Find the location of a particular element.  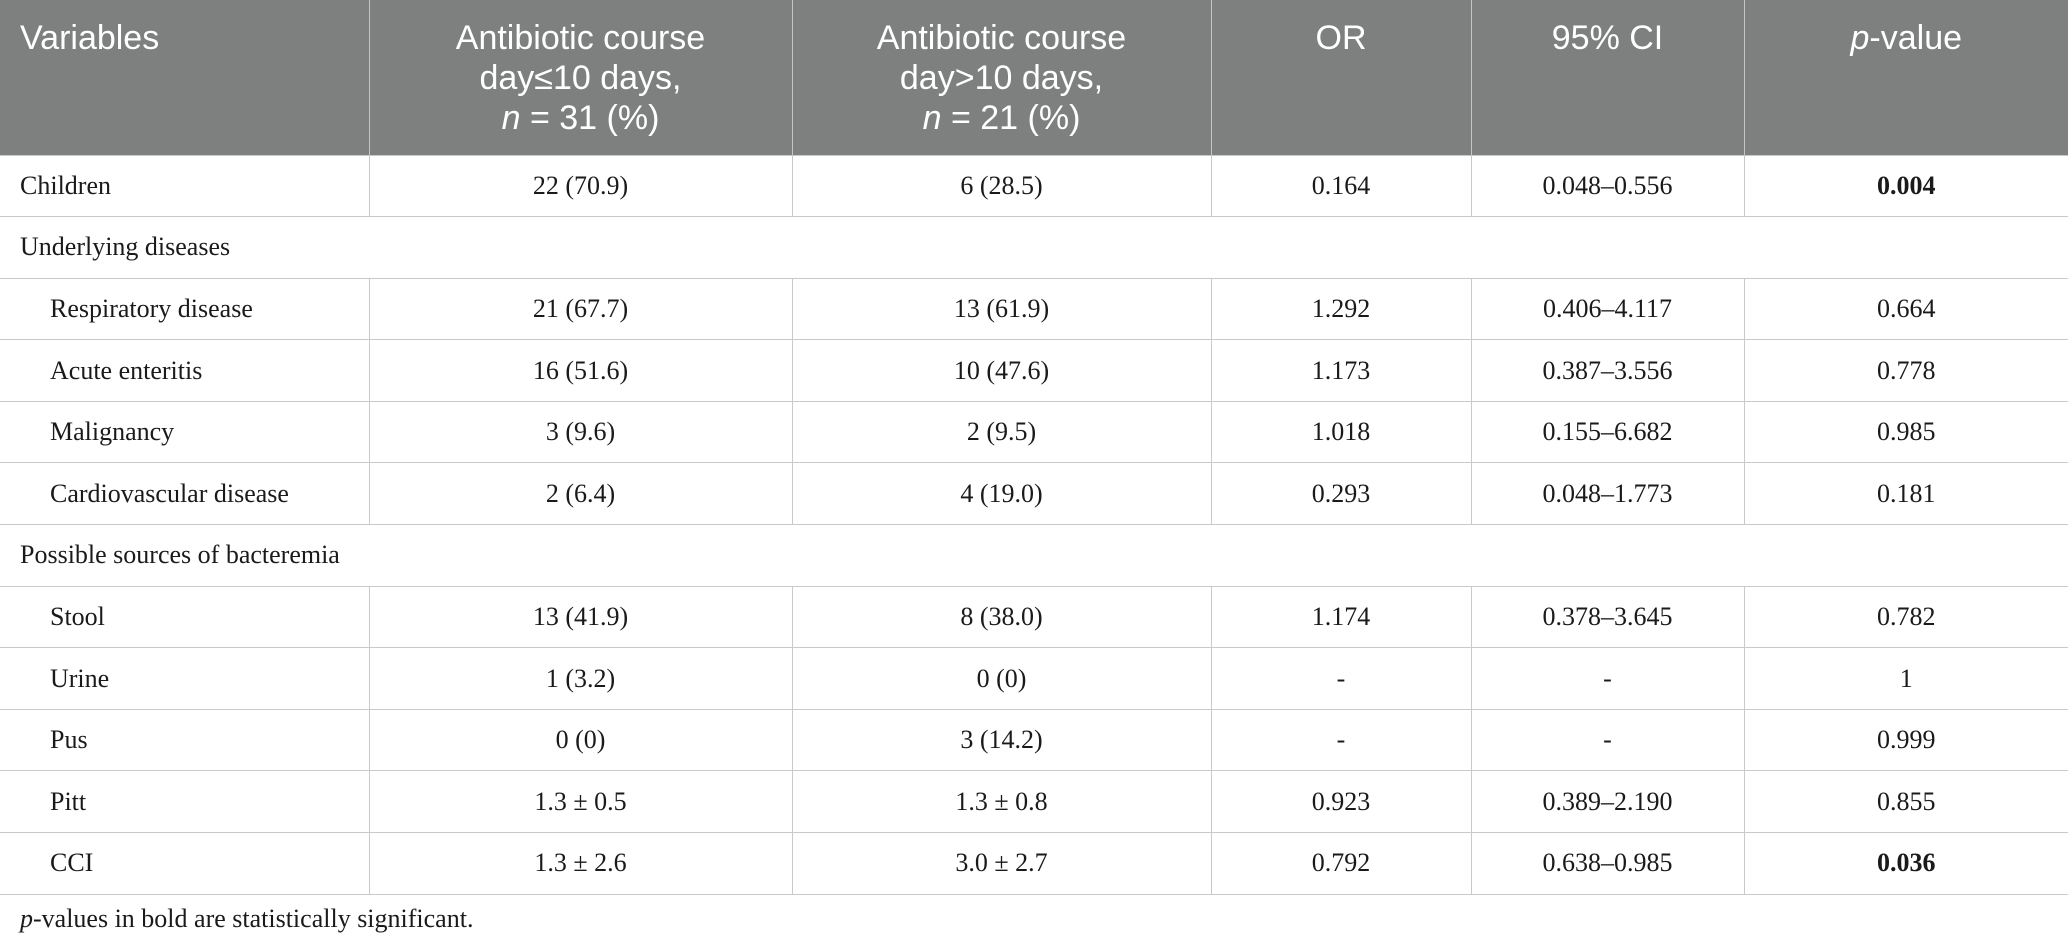

cell-p-value: 0.181 is located at coordinates (1905, 494).